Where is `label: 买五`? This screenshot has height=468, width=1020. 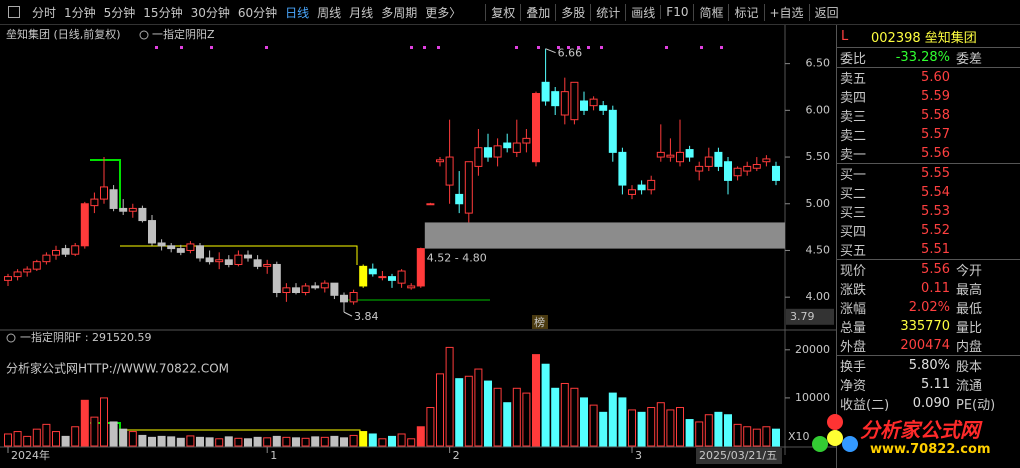
label: 买五 is located at coordinates (853, 251).